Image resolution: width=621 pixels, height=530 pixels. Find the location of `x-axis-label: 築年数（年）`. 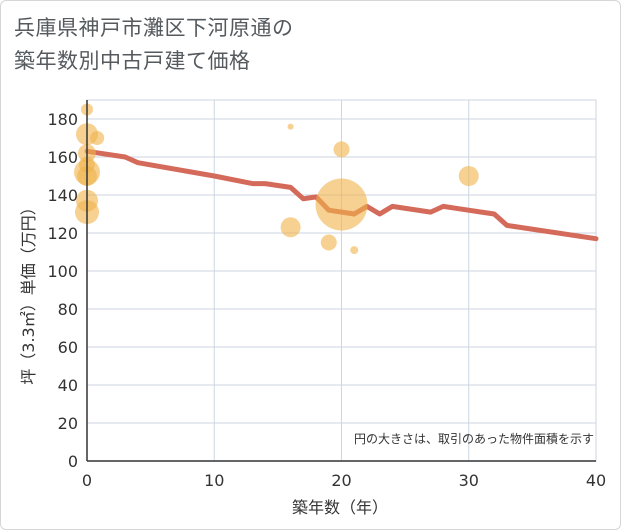

x-axis-label: 築年数（年） is located at coordinates (340, 507).